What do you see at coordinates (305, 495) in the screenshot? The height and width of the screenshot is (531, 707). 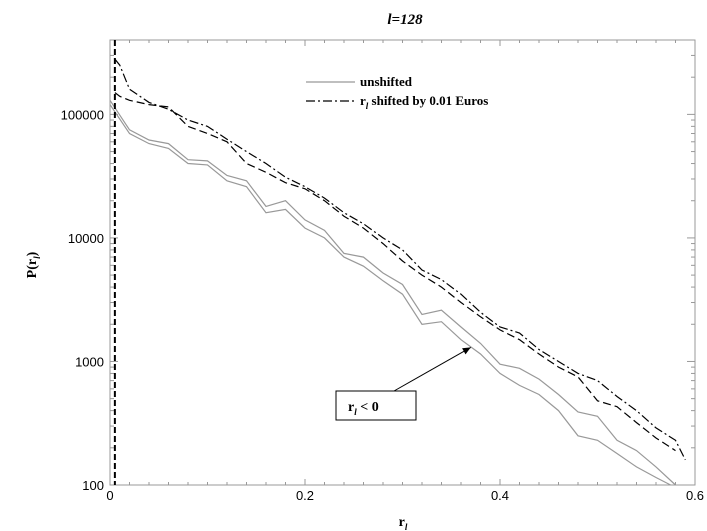 I see `x-tick-label: 0.2` at bounding box center [305, 495].